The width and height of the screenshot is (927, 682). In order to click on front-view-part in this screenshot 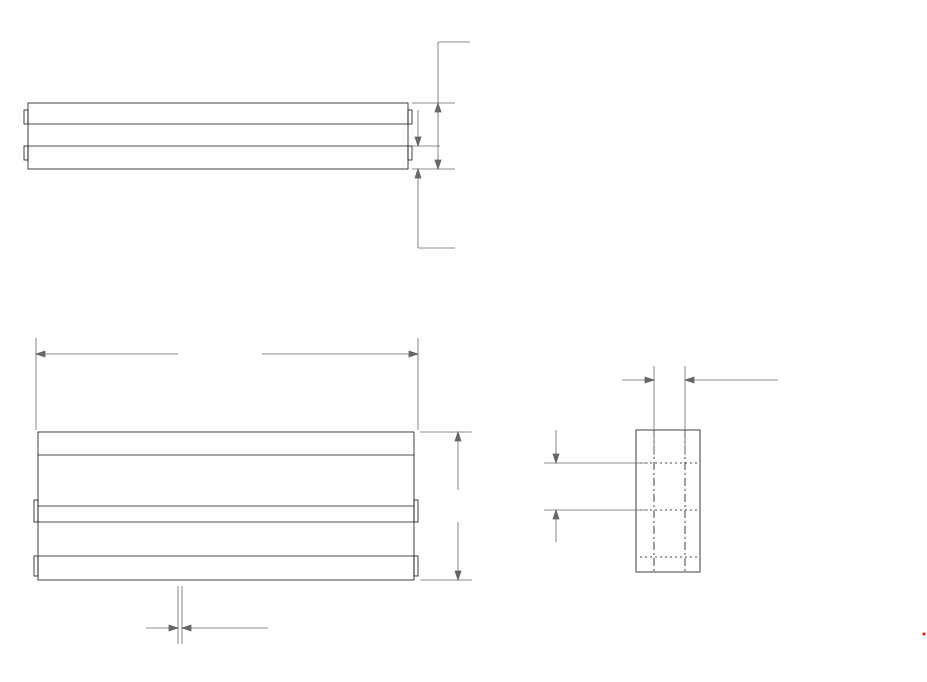, I will do `click(226, 506)`.